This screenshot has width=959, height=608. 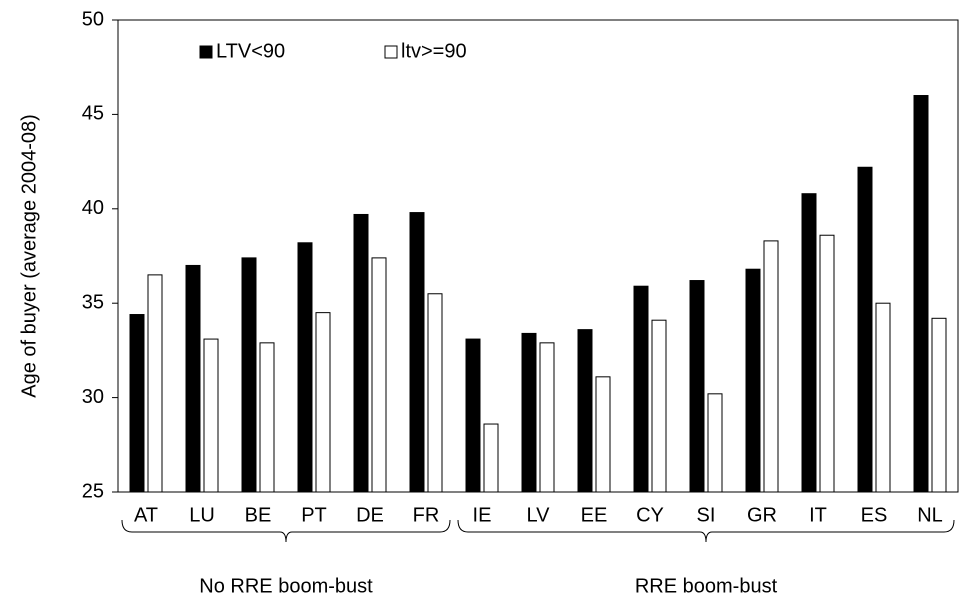 What do you see at coordinates (258, 515) in the screenshot?
I see `x-tick-label: BE` at bounding box center [258, 515].